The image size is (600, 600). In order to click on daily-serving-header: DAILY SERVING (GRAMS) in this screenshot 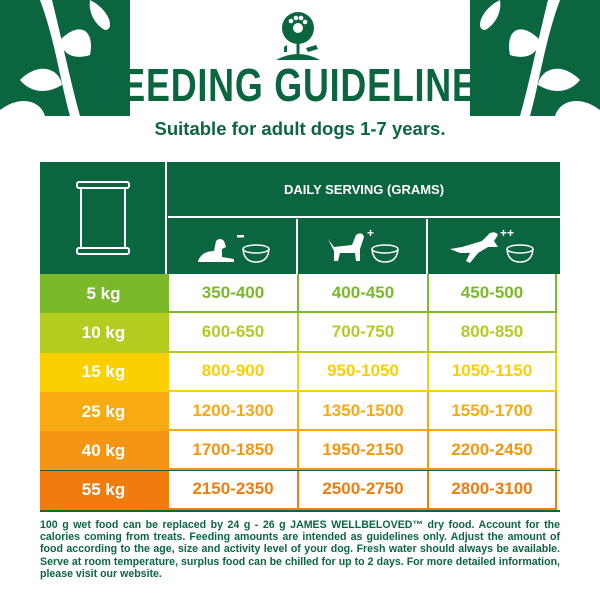, I will do `click(364, 190)`.